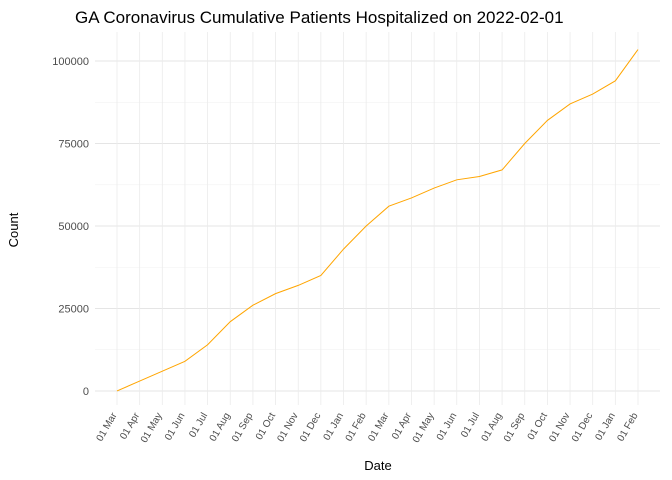 The image size is (672, 480). What do you see at coordinates (377, 465) in the screenshot?
I see `x-axis-label: Date` at bounding box center [377, 465].